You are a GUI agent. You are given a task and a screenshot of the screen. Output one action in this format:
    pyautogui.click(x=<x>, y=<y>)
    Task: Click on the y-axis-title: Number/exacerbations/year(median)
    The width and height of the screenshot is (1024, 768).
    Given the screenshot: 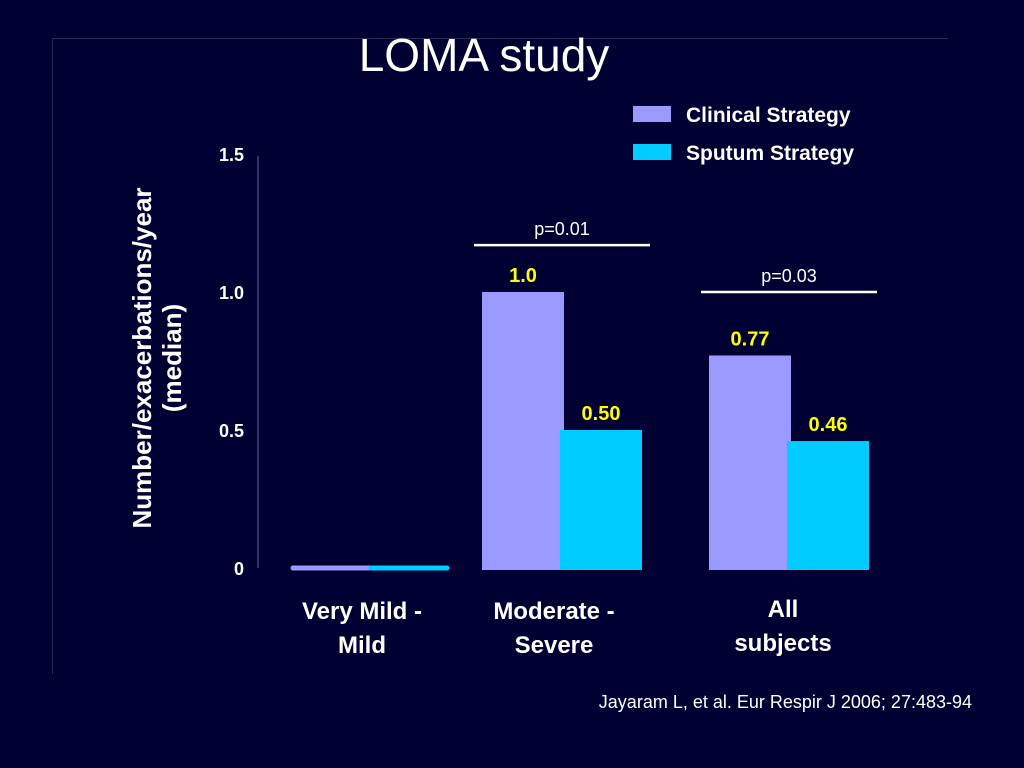 What is the action you would take?
    pyautogui.click(x=157, y=357)
    